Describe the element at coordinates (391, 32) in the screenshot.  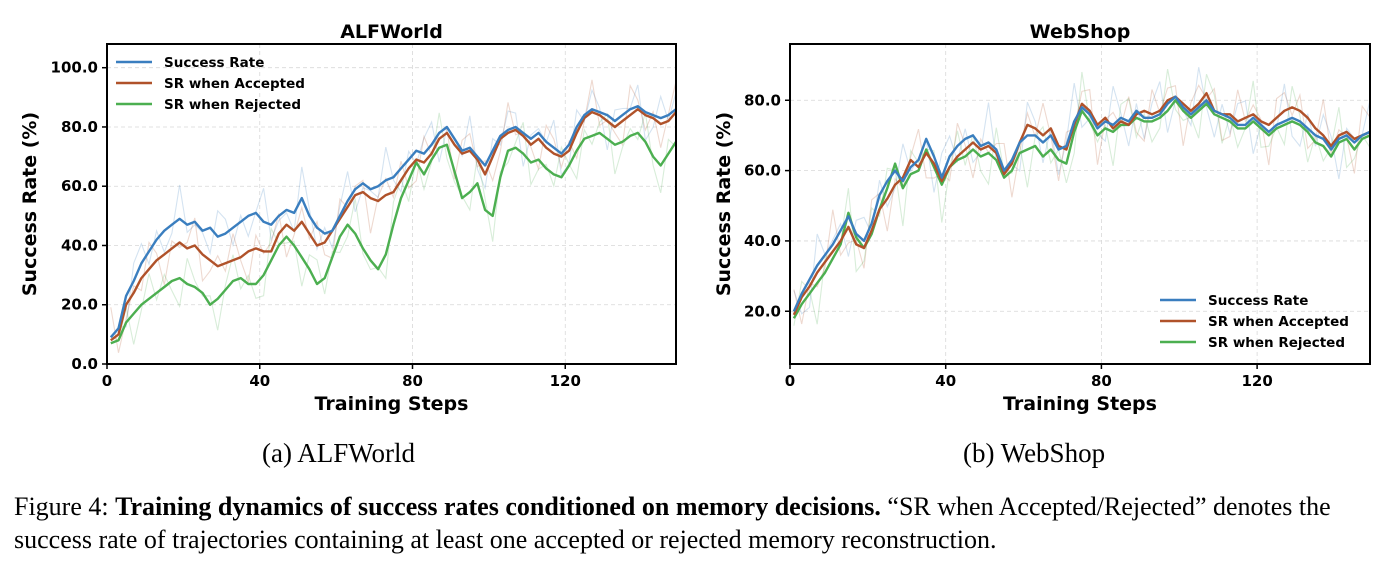
I see `chart-title: ALFWorld` at that location.